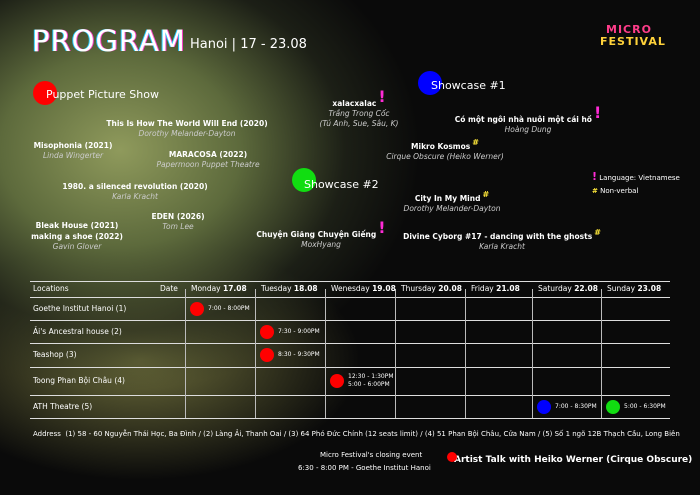 Image resolution: width=700 pixels, height=495 pixels. What do you see at coordinates (495, 288) in the screenshot?
I see `day-header: Friday 21.08` at bounding box center [495, 288].